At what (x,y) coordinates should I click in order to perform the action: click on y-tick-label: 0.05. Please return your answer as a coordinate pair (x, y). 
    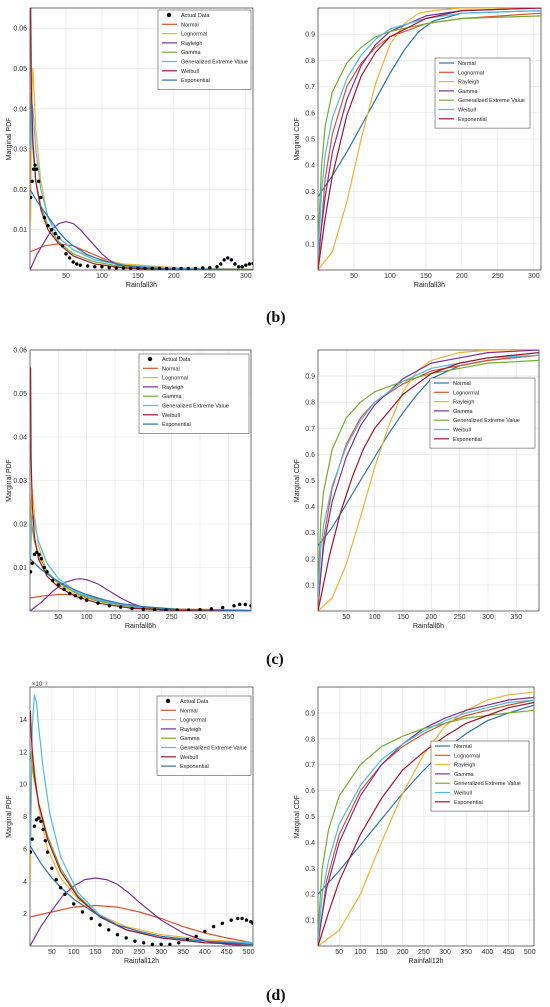
    Looking at the image, I should click on (20, 394).